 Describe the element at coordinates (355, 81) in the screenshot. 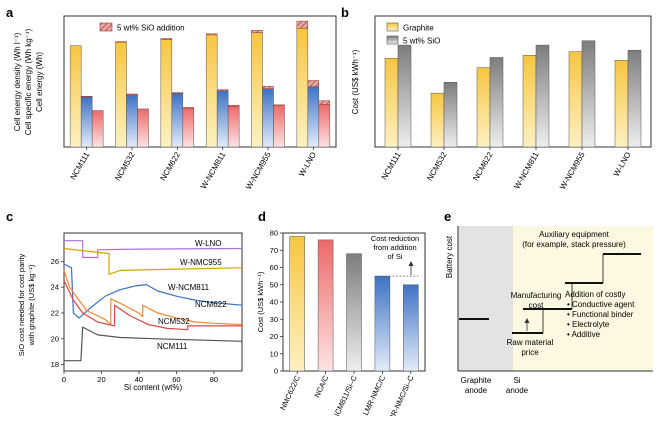

I see `chart-b-ylabel: Cost (US$ kWh⁻¹)` at that location.